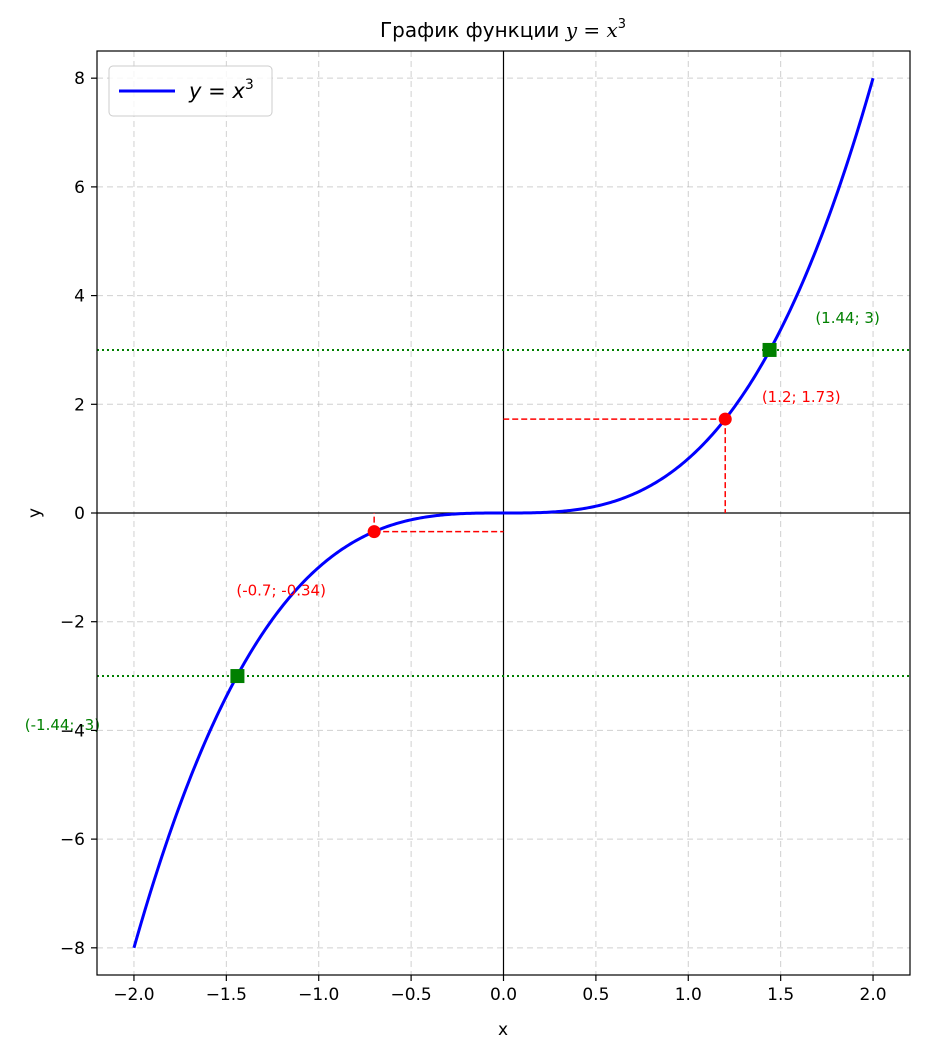  What do you see at coordinates (35, 513) in the screenshot?
I see `y-axis-label: y` at bounding box center [35, 513].